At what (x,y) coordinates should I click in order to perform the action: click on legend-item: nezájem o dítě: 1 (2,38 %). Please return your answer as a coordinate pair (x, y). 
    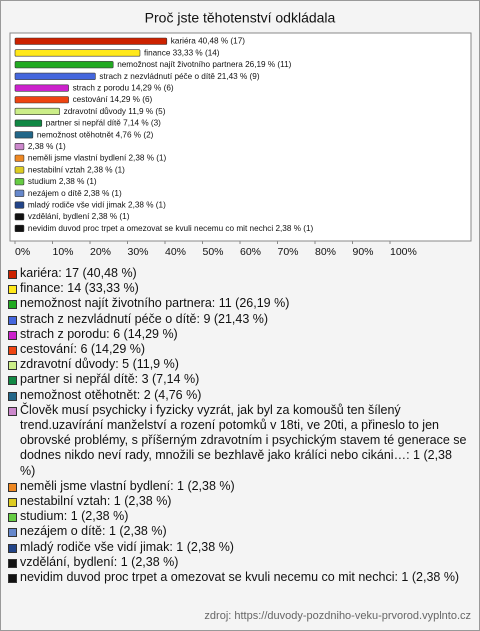
    Looking at the image, I should click on (239, 531).